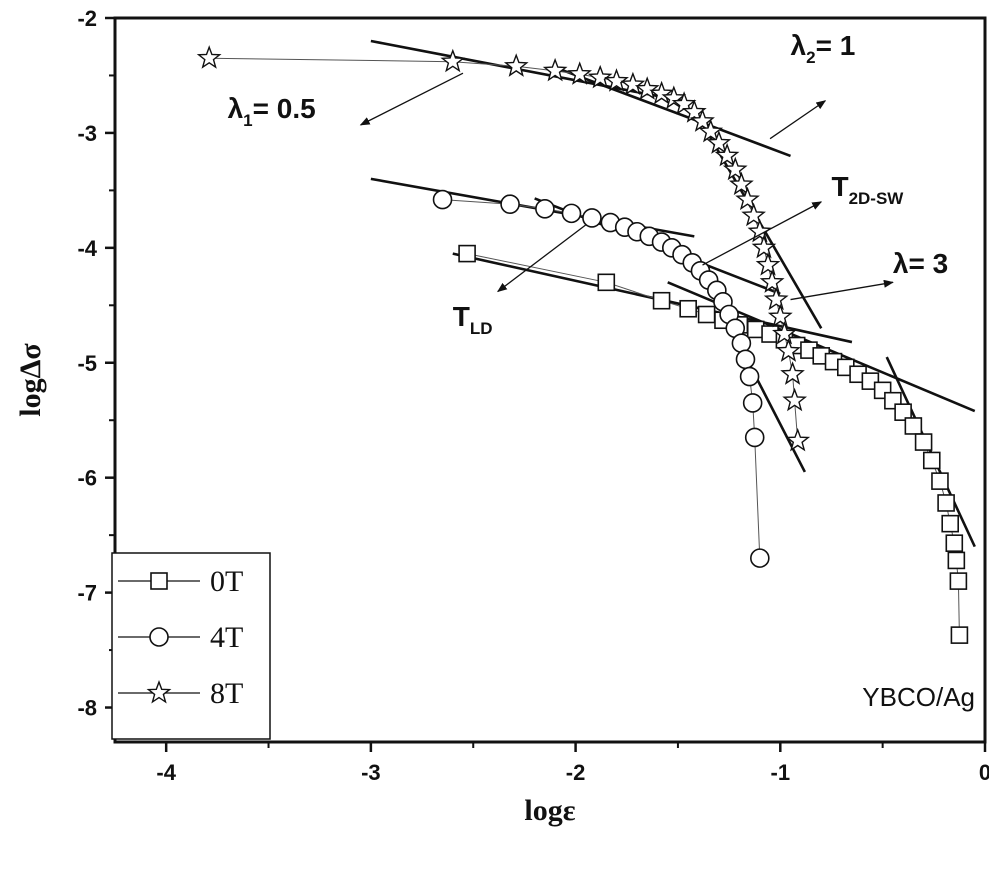 This screenshot has width=989, height=869. I want to click on annotation-subscript: LD, so click(481, 328).